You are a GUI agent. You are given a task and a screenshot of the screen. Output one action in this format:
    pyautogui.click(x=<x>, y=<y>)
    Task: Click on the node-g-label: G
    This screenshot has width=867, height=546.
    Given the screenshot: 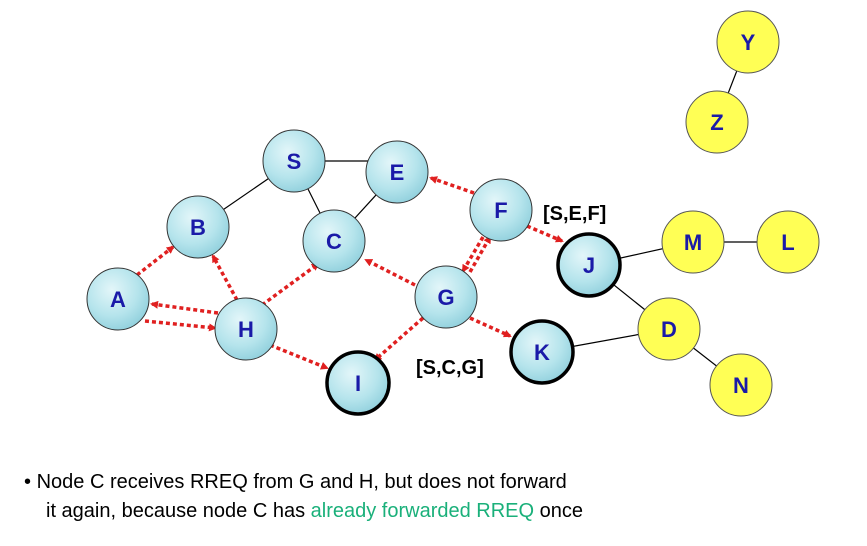 What is the action you would take?
    pyautogui.click(x=445, y=297)
    